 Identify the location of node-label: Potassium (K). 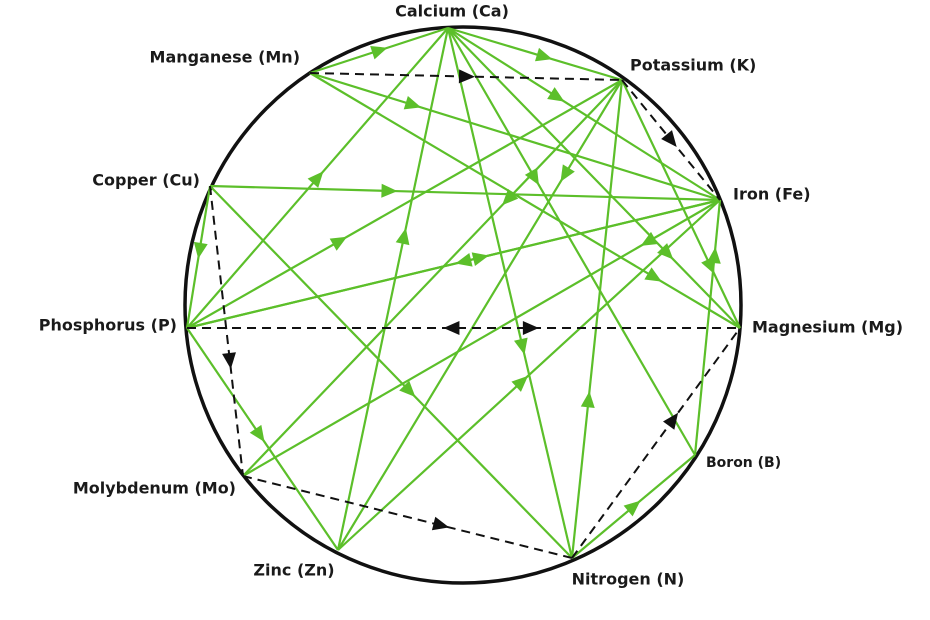
(693, 65).